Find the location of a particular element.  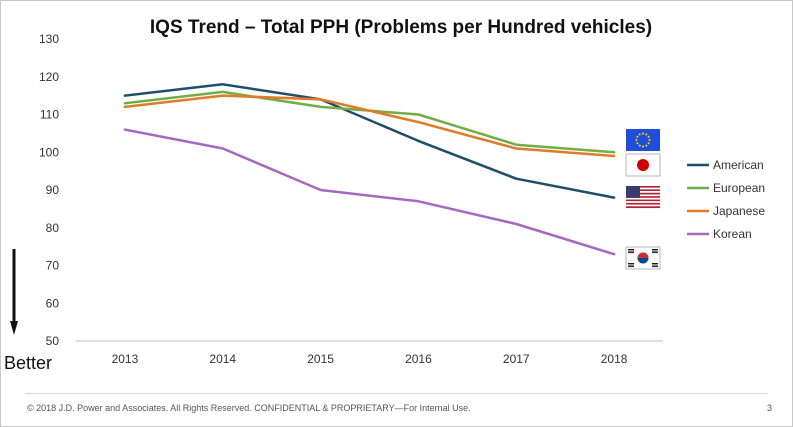

y-tick-label: 100 is located at coordinates (49, 152).